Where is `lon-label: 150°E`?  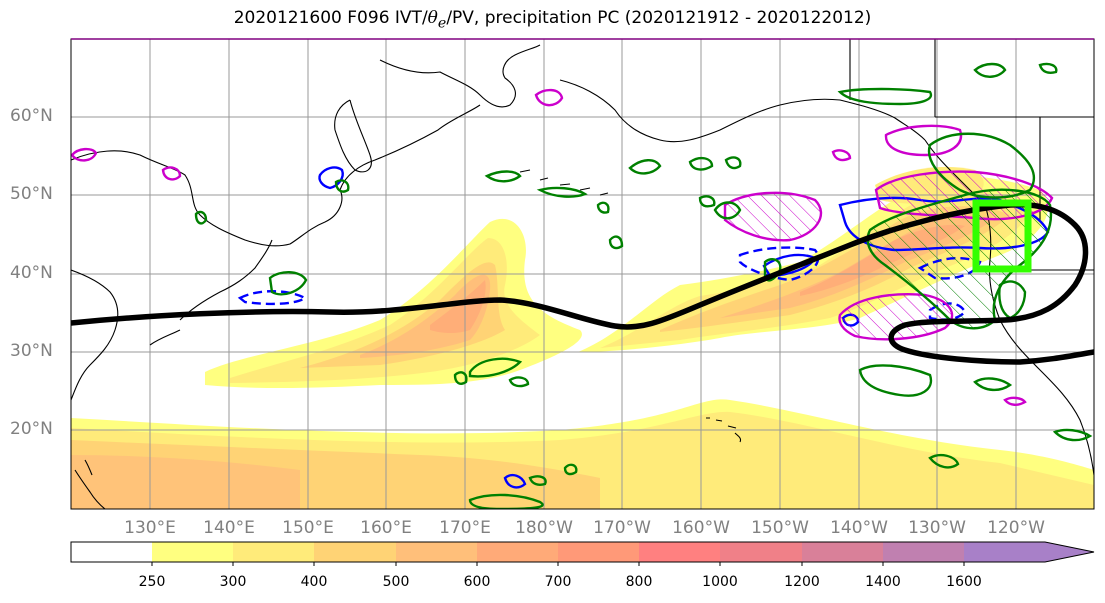
lon-label: 150°E is located at coordinates (308, 528).